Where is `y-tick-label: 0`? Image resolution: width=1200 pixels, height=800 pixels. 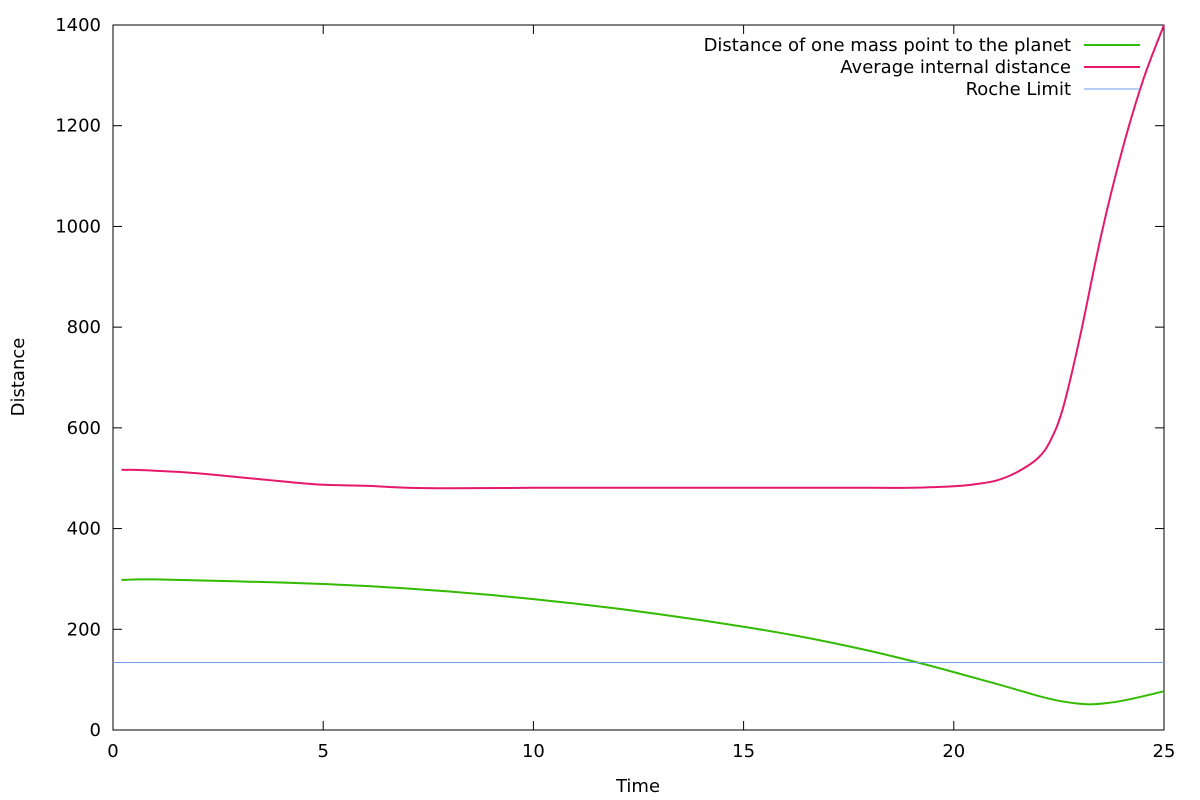
y-tick-label: 0 is located at coordinates (95, 730).